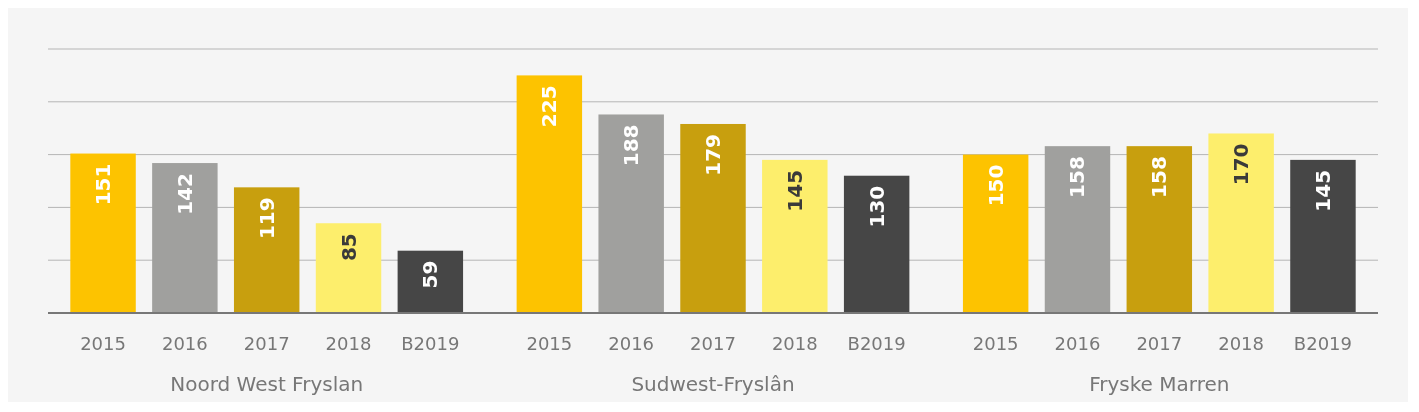 This screenshot has width=1419, height=412. What do you see at coordinates (348, 247) in the screenshot?
I see `data-label: 85` at bounding box center [348, 247].